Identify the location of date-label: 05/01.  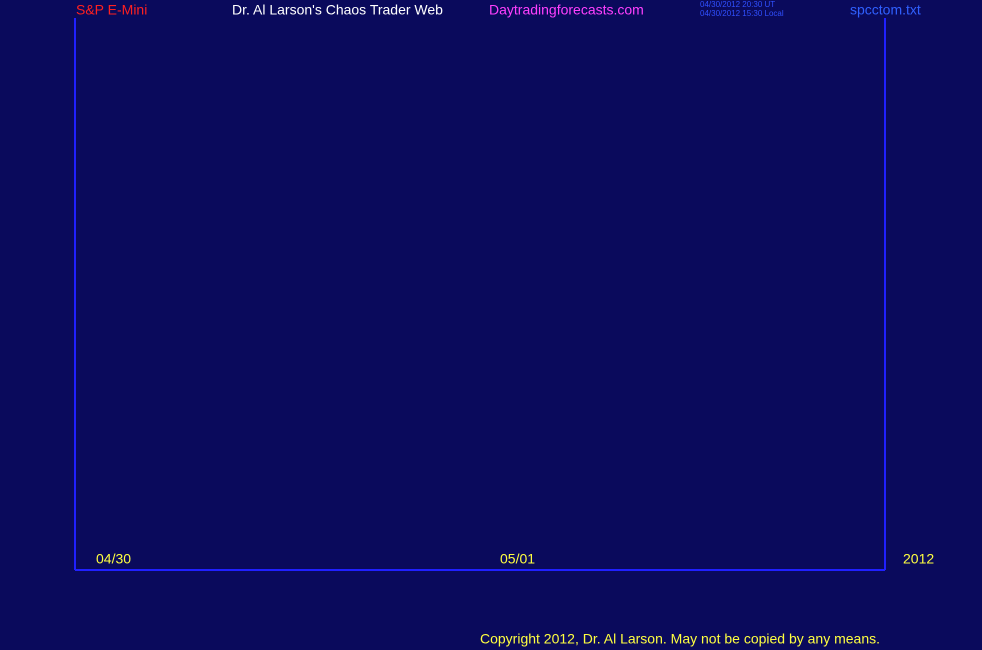
(517, 559).